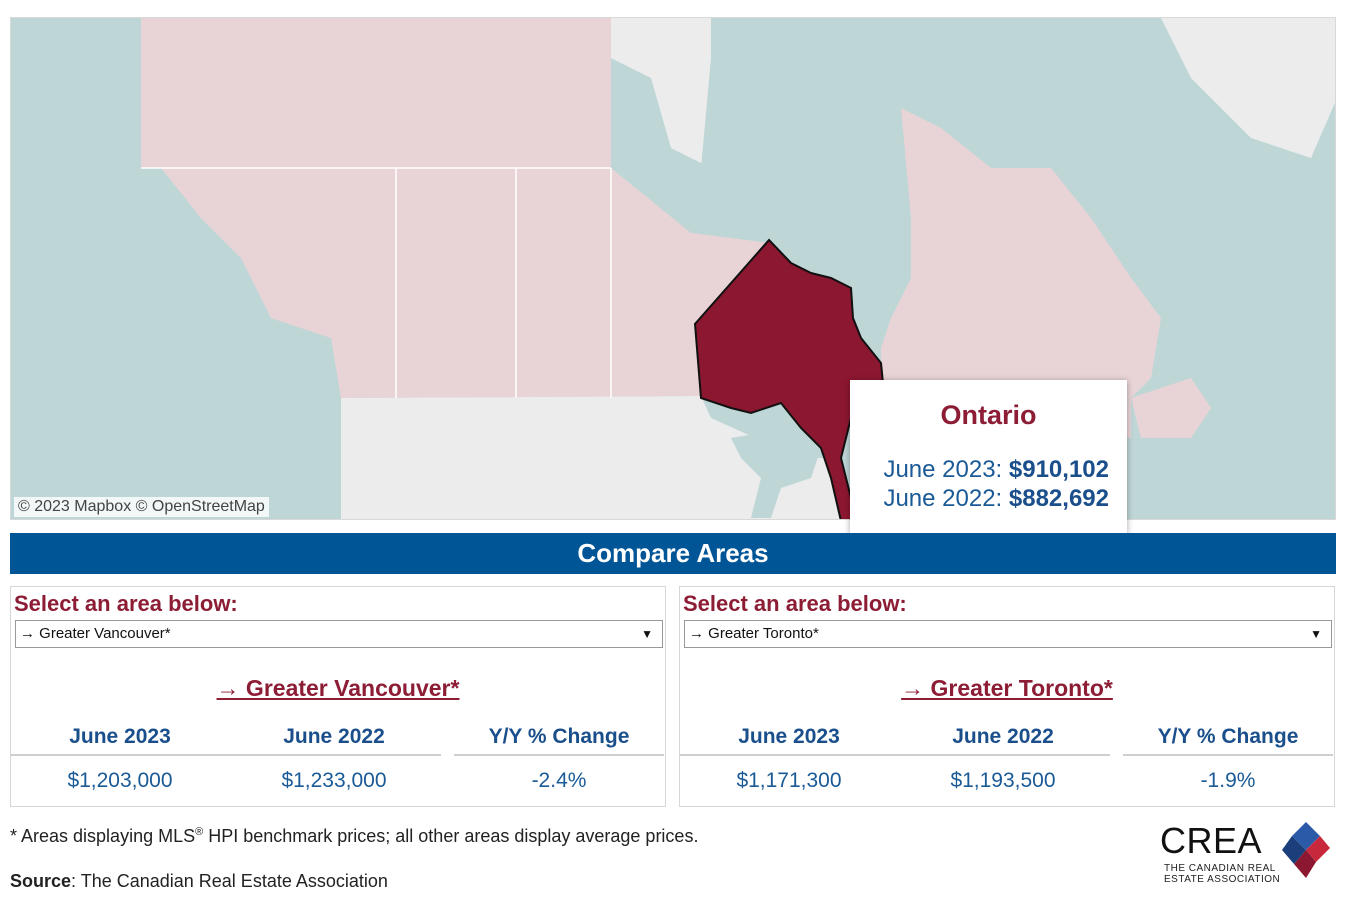  What do you see at coordinates (943, 469) in the screenshot?
I see `tooltip-row-label: June 2023:` at bounding box center [943, 469].